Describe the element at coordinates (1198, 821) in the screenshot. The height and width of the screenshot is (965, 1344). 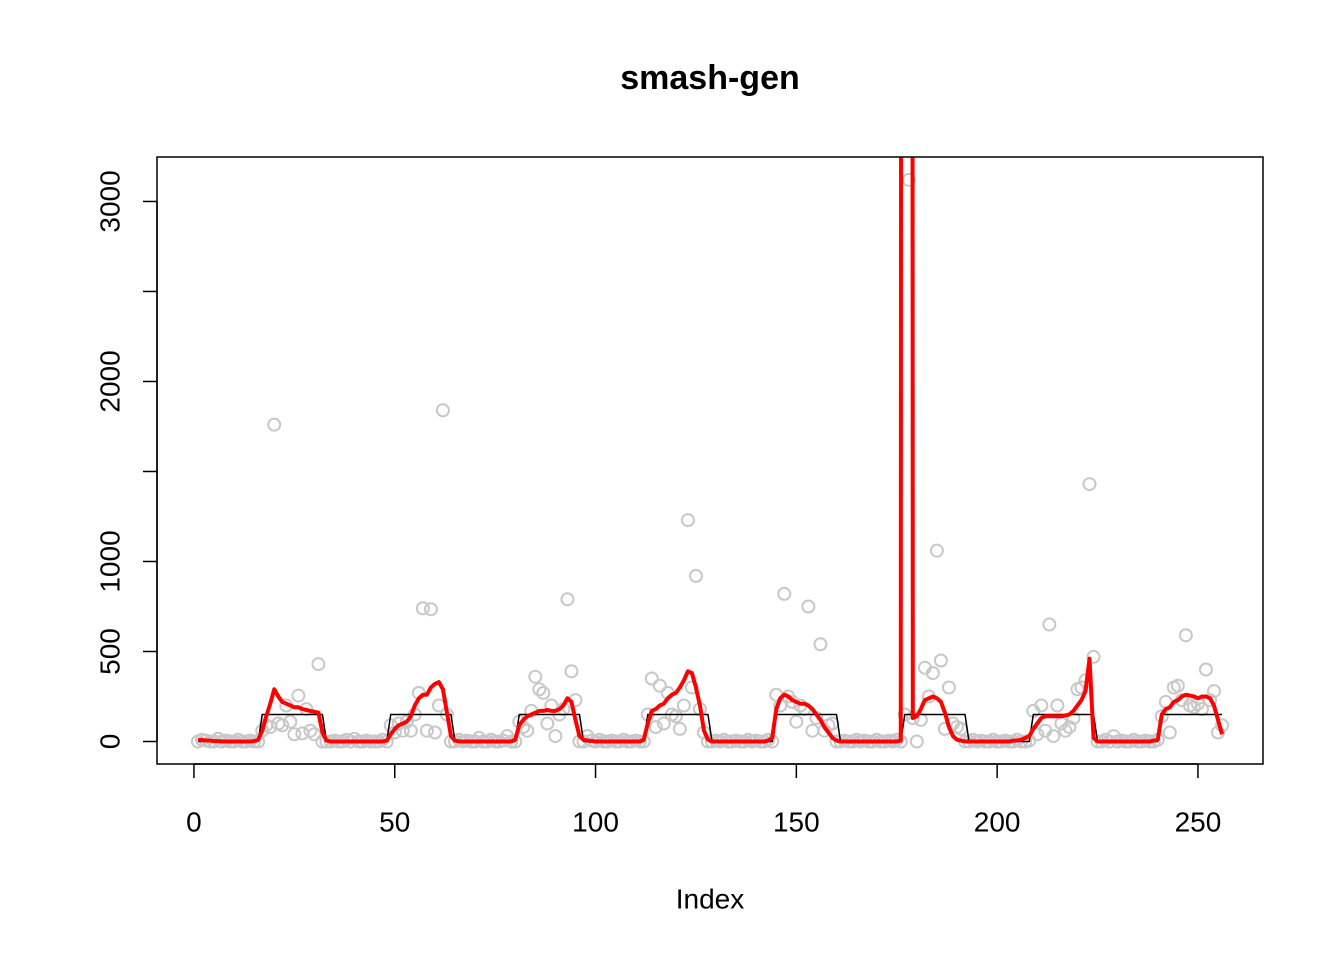
I see `x-tick-label: 250` at that location.